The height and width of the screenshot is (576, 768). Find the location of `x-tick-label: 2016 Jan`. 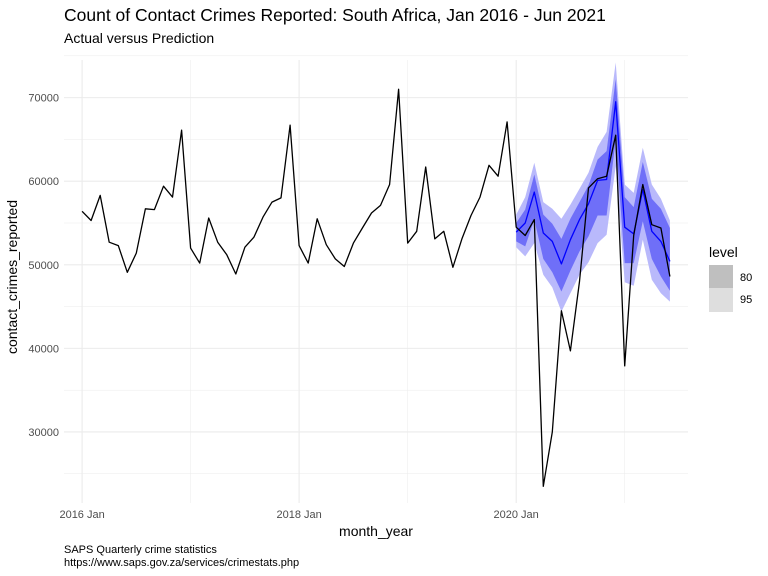

x-tick-label: 2016 Jan is located at coordinates (81, 515).